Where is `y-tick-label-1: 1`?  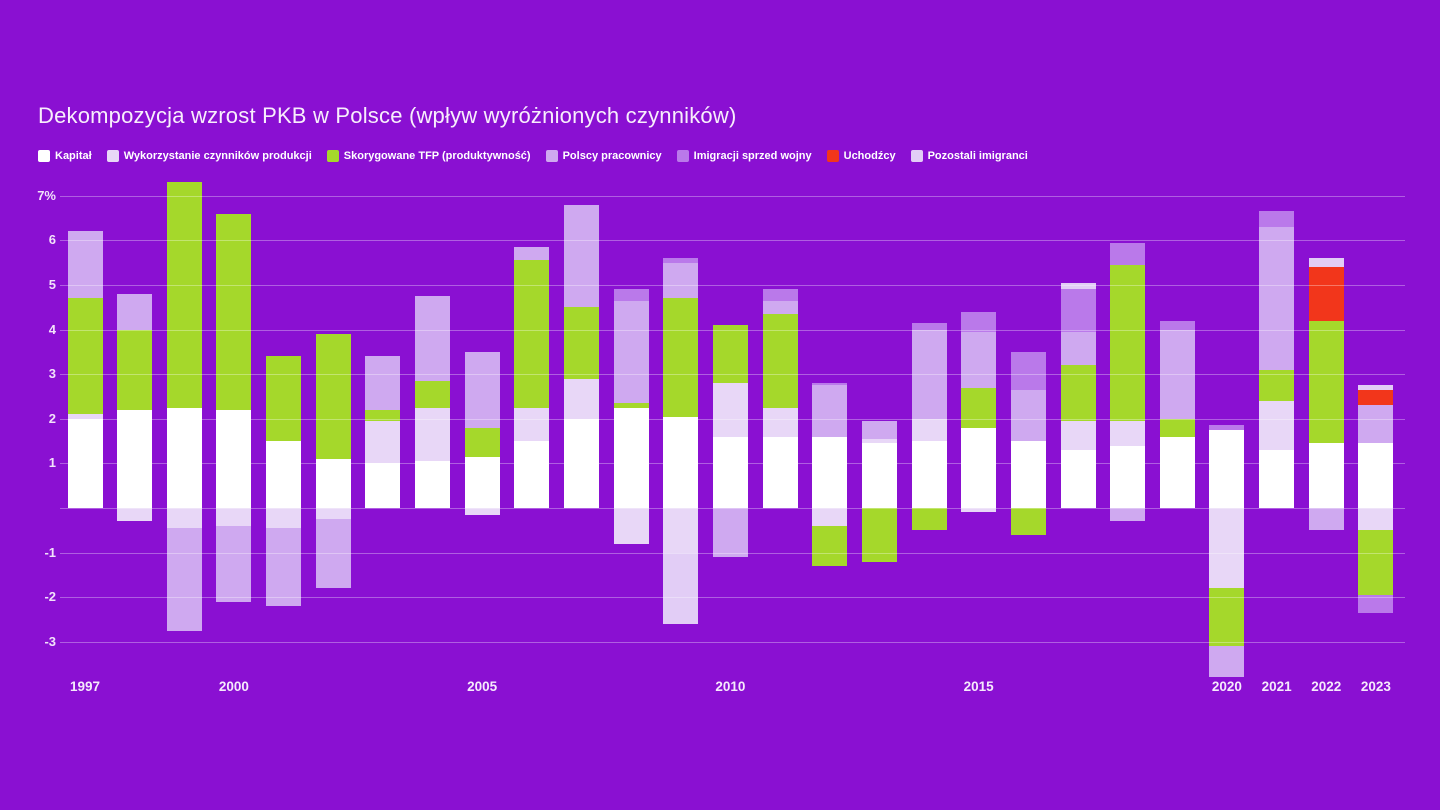 y-tick-label-1: 1 is located at coordinates (52, 463).